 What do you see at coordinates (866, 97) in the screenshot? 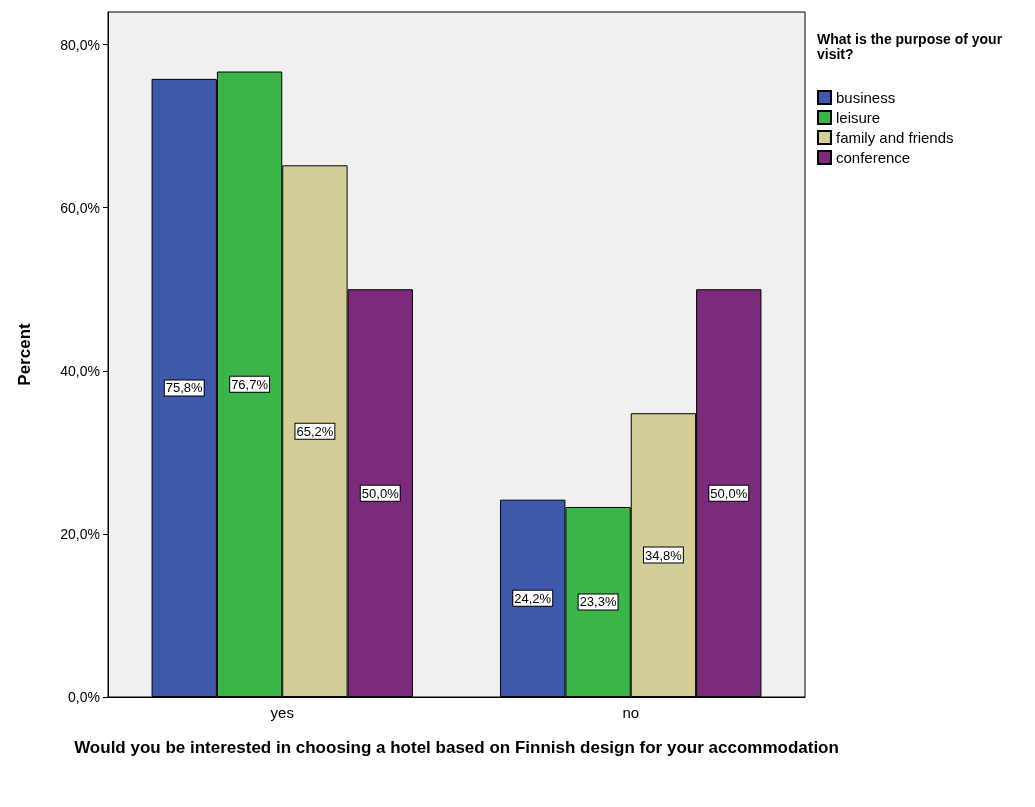
I see `legend-label: business` at bounding box center [866, 97].